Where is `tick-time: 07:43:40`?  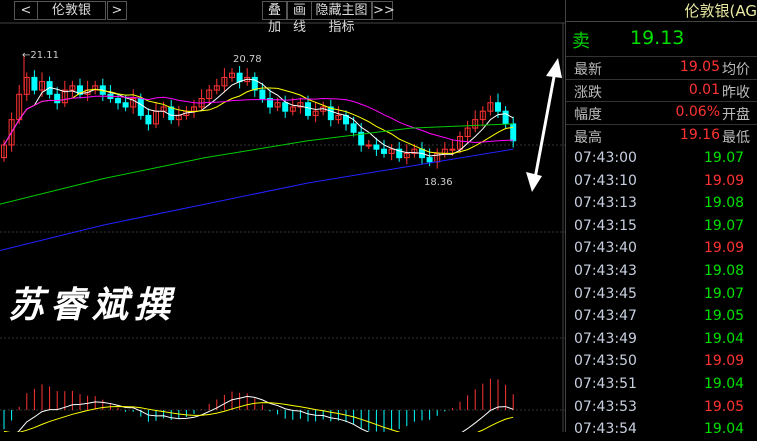 tick-time: 07:43:40 is located at coordinates (605, 248).